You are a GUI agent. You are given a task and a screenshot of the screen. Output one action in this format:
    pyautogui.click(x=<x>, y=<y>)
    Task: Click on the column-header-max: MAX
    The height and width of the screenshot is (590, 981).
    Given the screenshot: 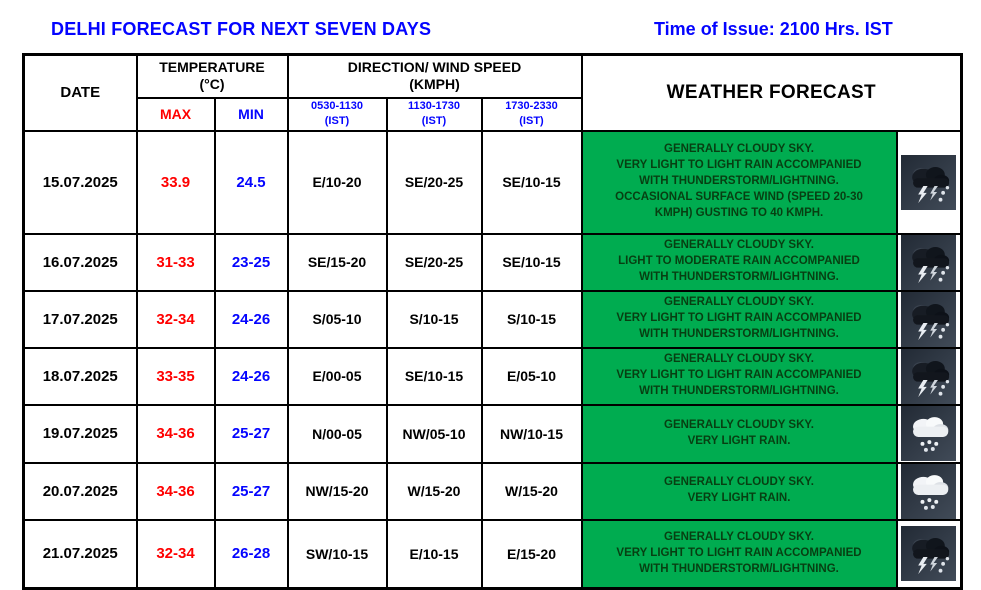 What is the action you would take?
    pyautogui.click(x=175, y=114)
    